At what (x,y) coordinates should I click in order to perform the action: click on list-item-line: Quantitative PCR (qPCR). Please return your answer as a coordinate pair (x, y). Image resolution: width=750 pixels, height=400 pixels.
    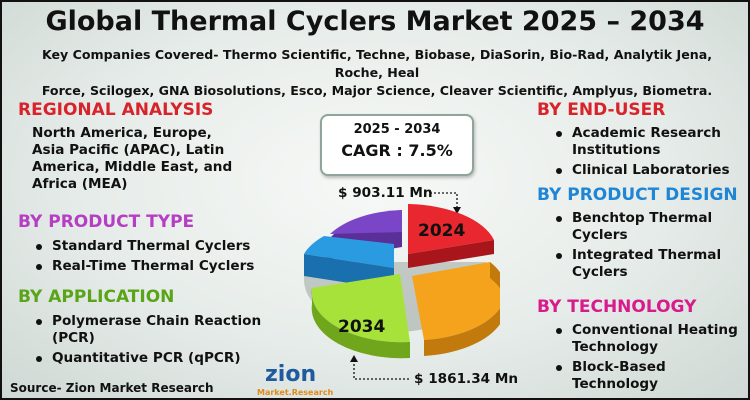
    Looking at the image, I should click on (146, 358).